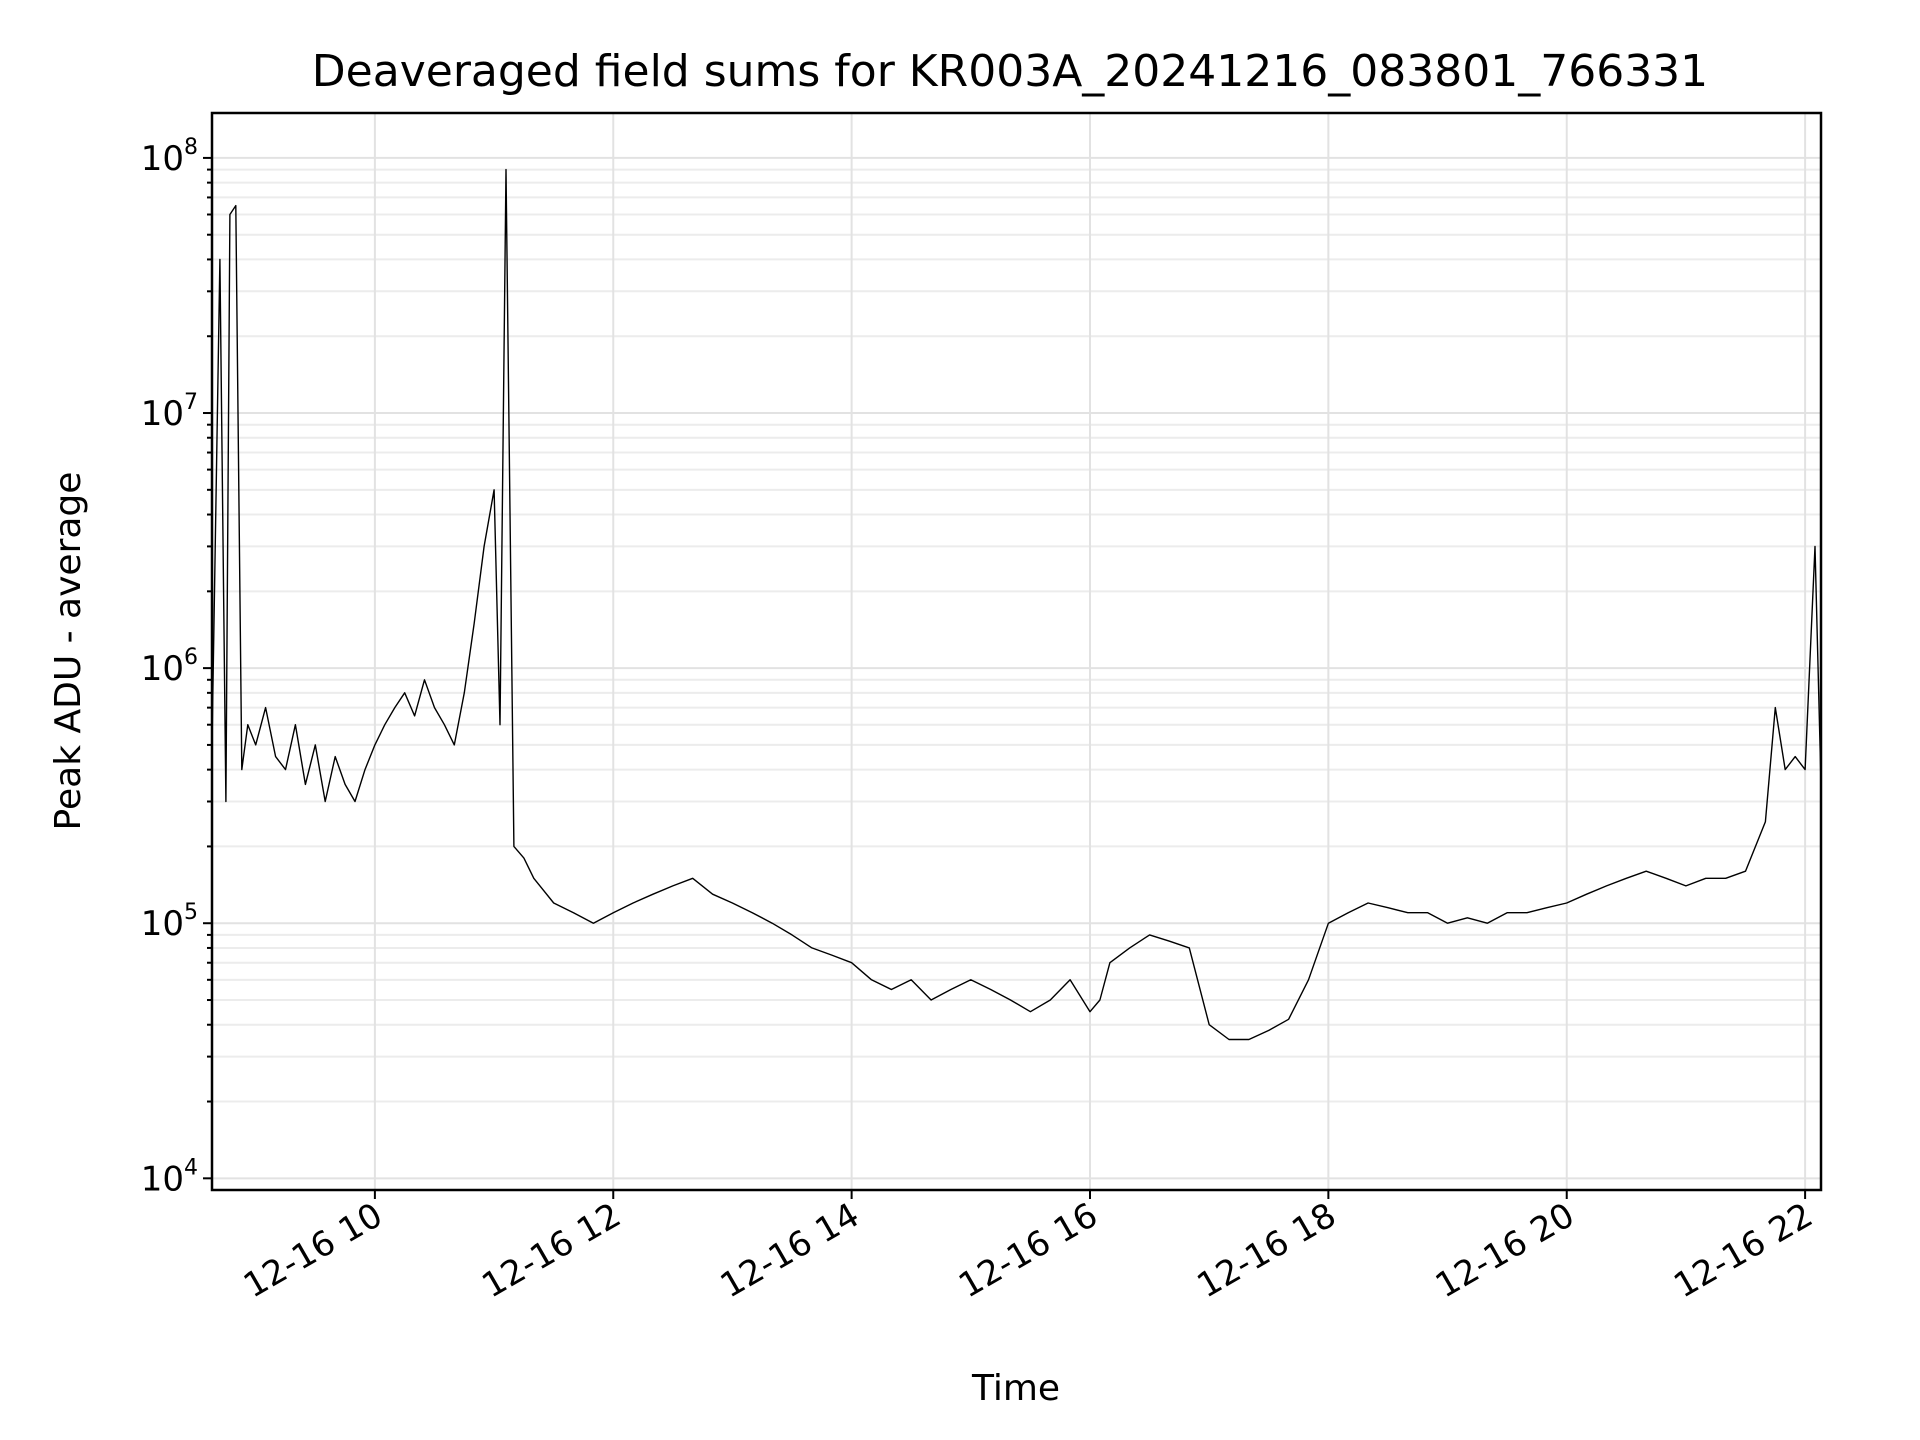 Image resolution: width=1920 pixels, height=1440 pixels. What do you see at coordinates (169, 667) in the screenshot?
I see `y-tick-label: 10⁶` at bounding box center [169, 667].